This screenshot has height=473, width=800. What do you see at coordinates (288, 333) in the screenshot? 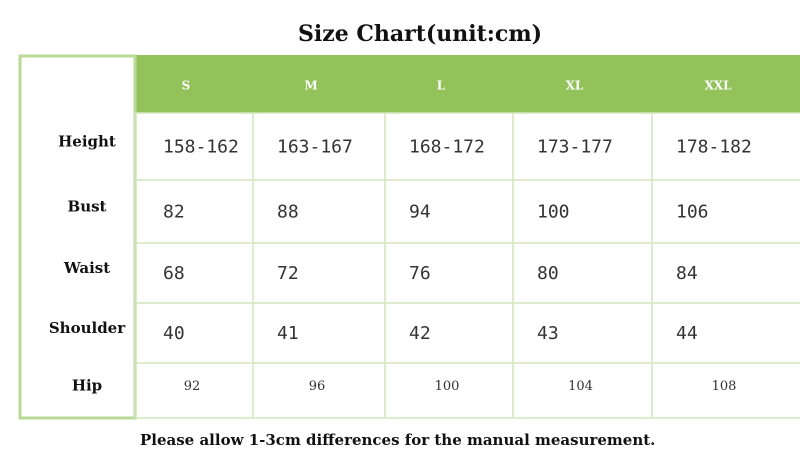
I see `cell: 41` at bounding box center [288, 333].